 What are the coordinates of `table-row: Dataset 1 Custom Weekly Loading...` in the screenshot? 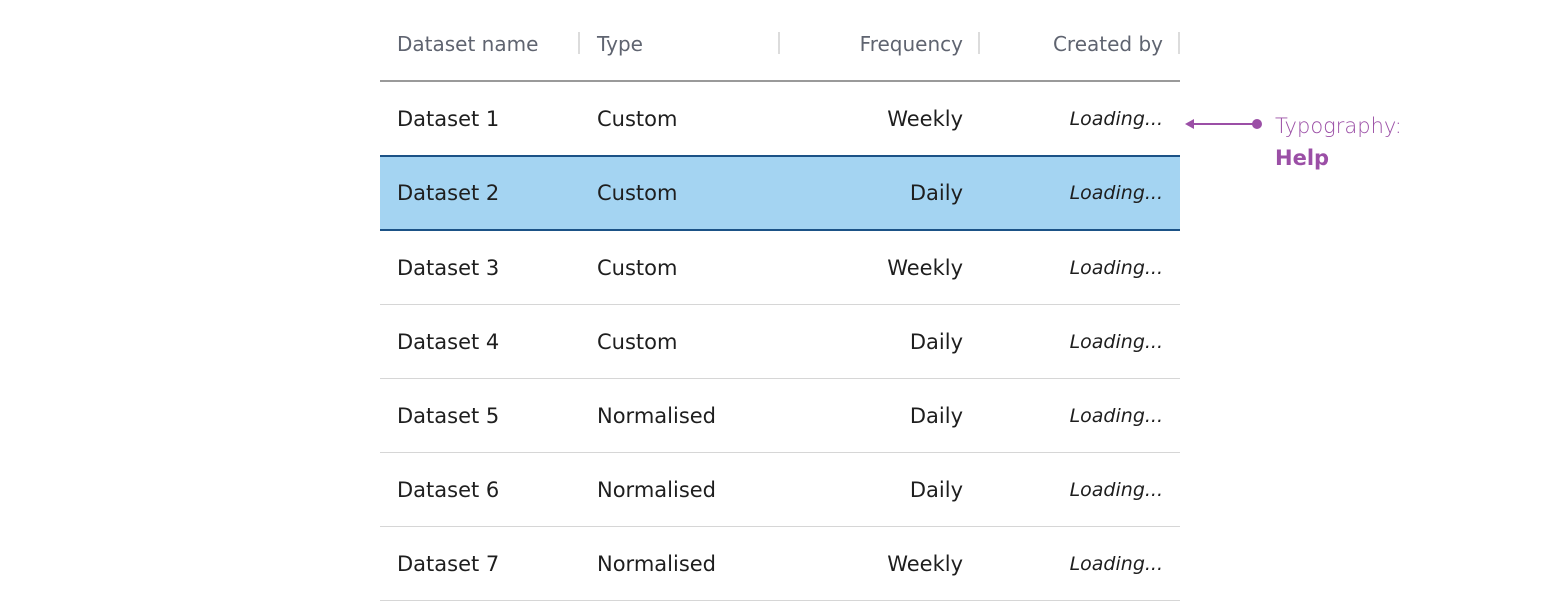 It's located at (780, 119).